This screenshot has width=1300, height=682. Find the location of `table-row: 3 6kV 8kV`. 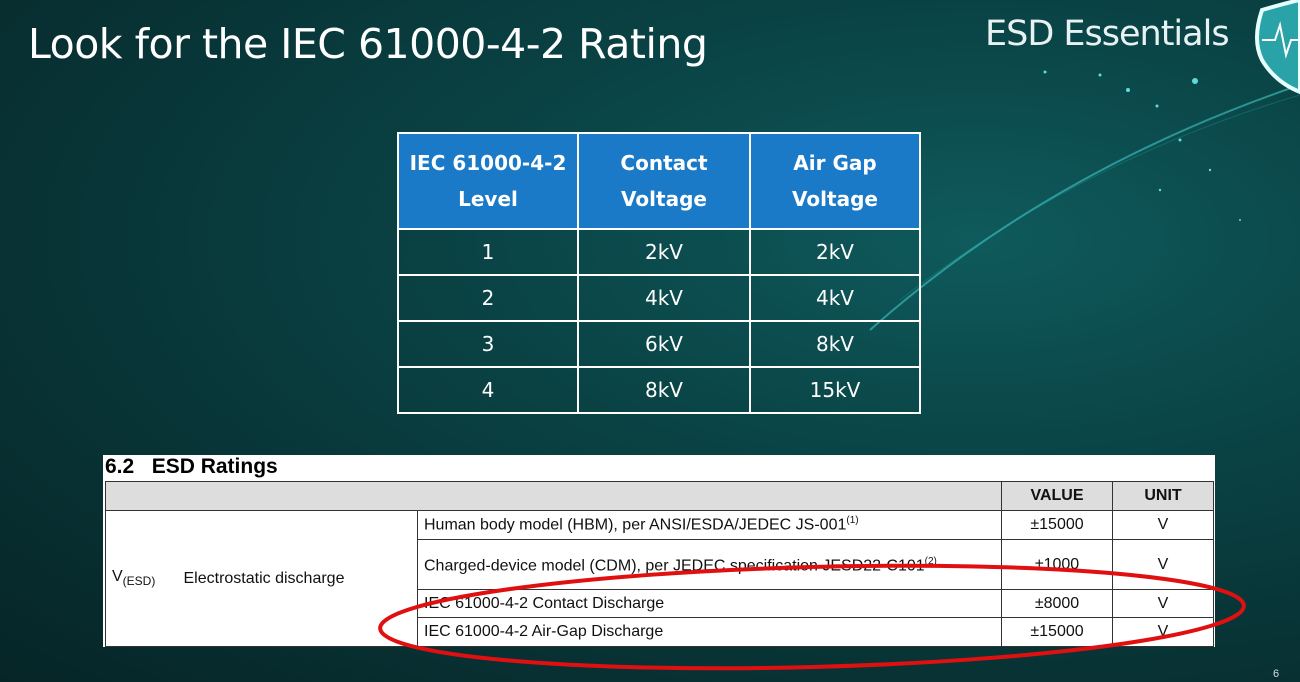

table-row: 3 6kV 8kV is located at coordinates (659, 344).